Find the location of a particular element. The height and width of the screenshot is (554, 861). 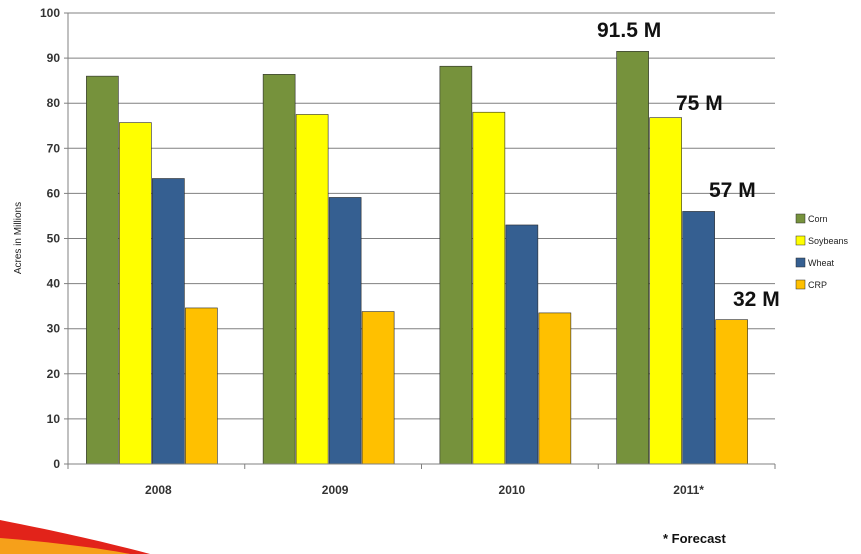

bar-crp-2009 is located at coordinates (378, 388).